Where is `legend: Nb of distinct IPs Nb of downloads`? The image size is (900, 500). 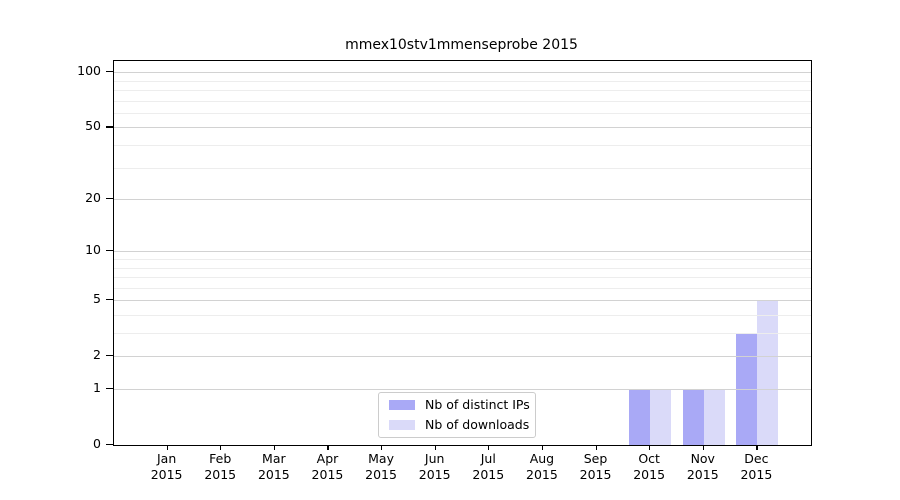 legend: Nb of distinct IPs Nb of downloads is located at coordinates (457, 415).